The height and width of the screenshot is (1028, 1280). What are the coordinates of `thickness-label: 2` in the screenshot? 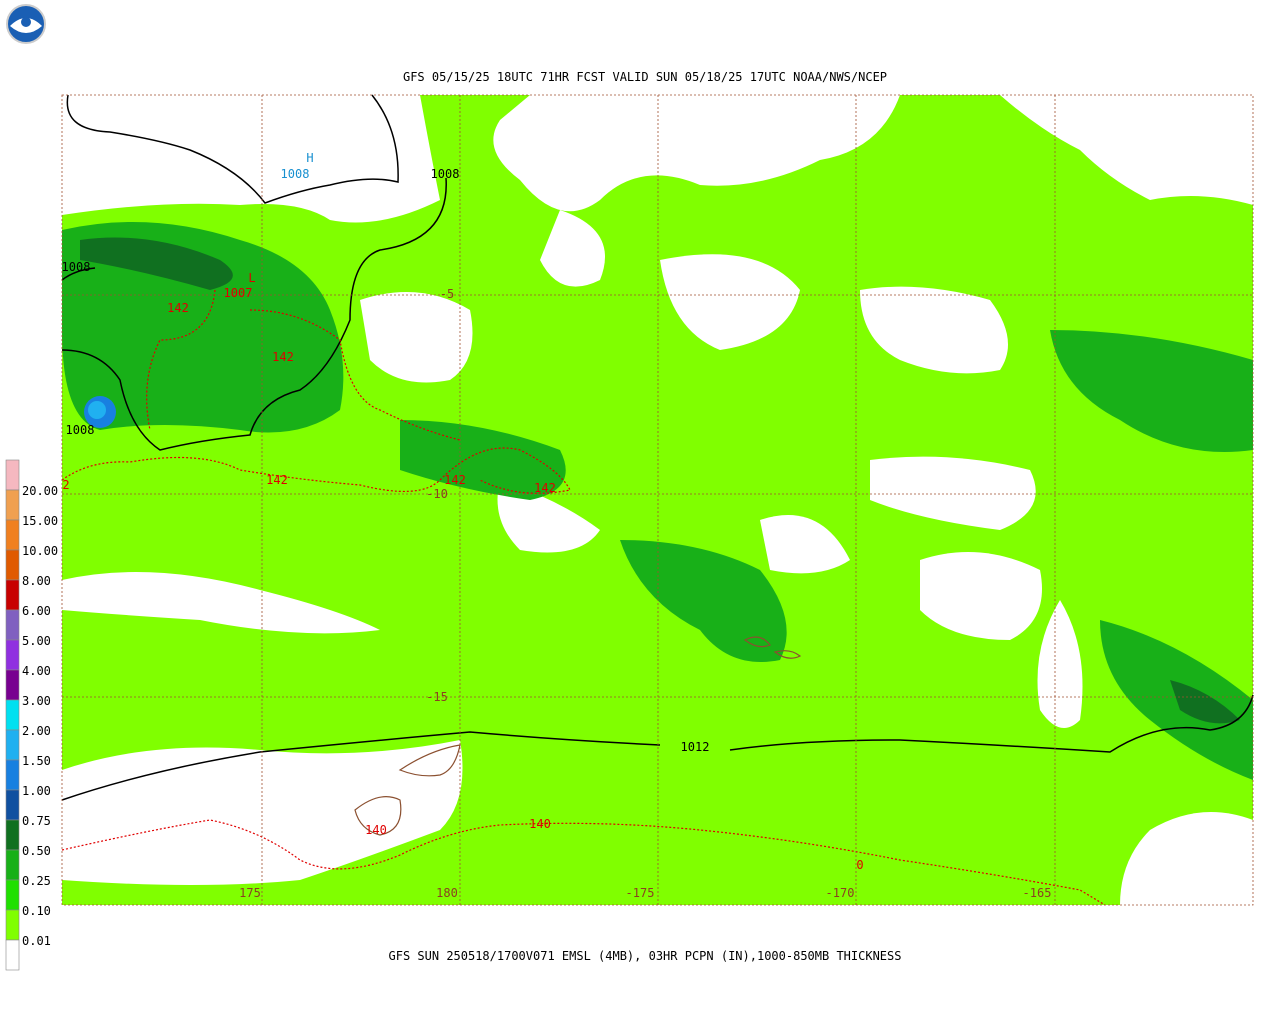 It's located at (65, 485).